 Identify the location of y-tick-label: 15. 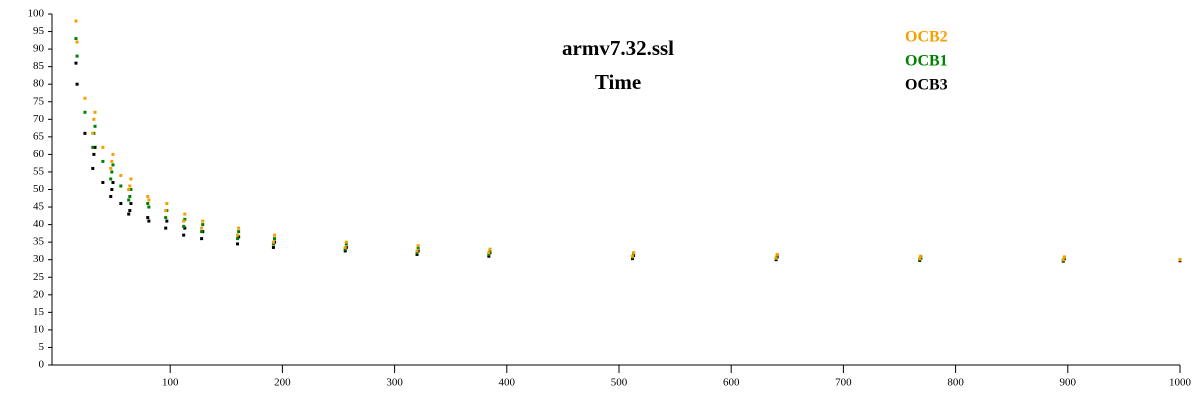
(39, 312).